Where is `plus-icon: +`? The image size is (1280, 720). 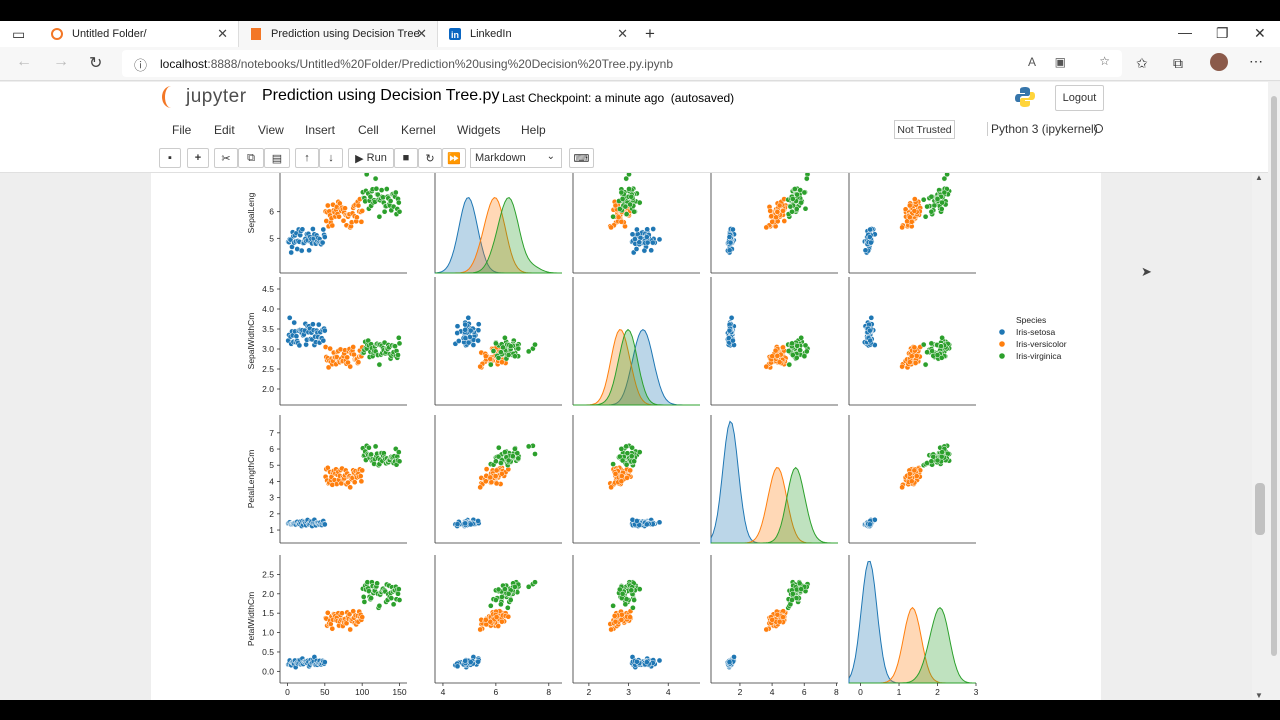 plus-icon: + is located at coordinates (198, 158).